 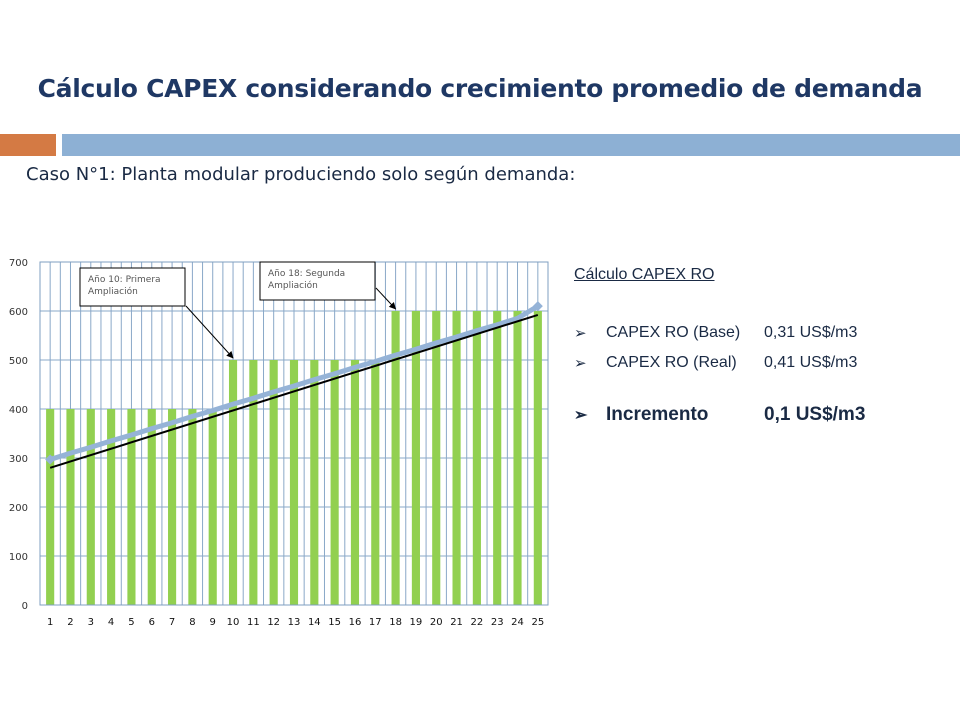 What do you see at coordinates (671, 362) in the screenshot?
I see `capex-real-label: CAPEX RO (Real)` at bounding box center [671, 362].